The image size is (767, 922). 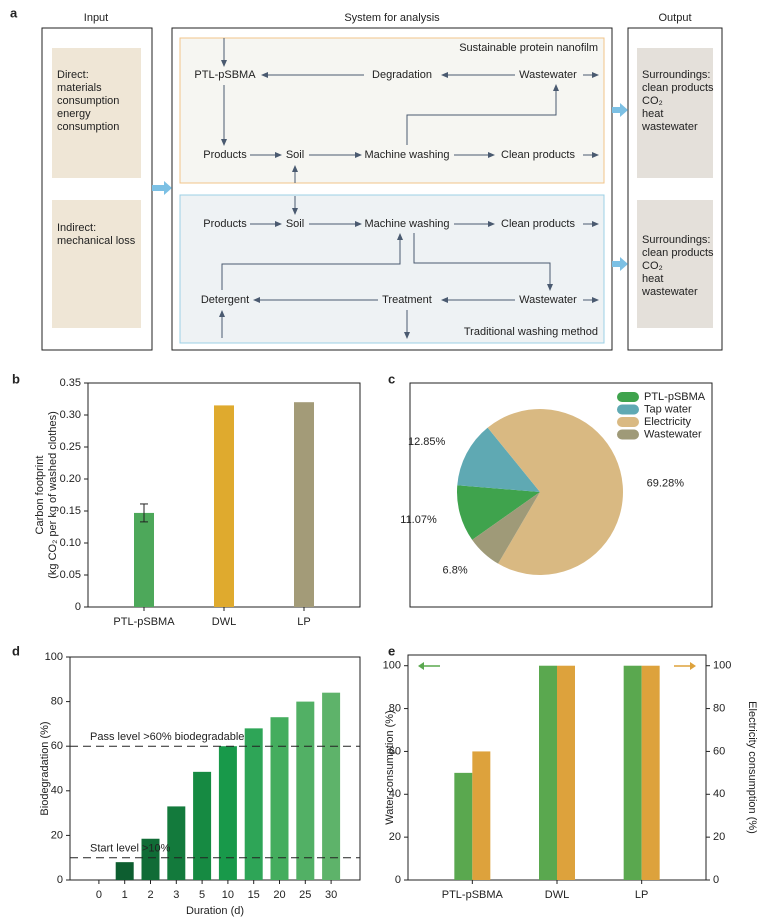 I want to click on flow-line, so click(x=312, y=261).